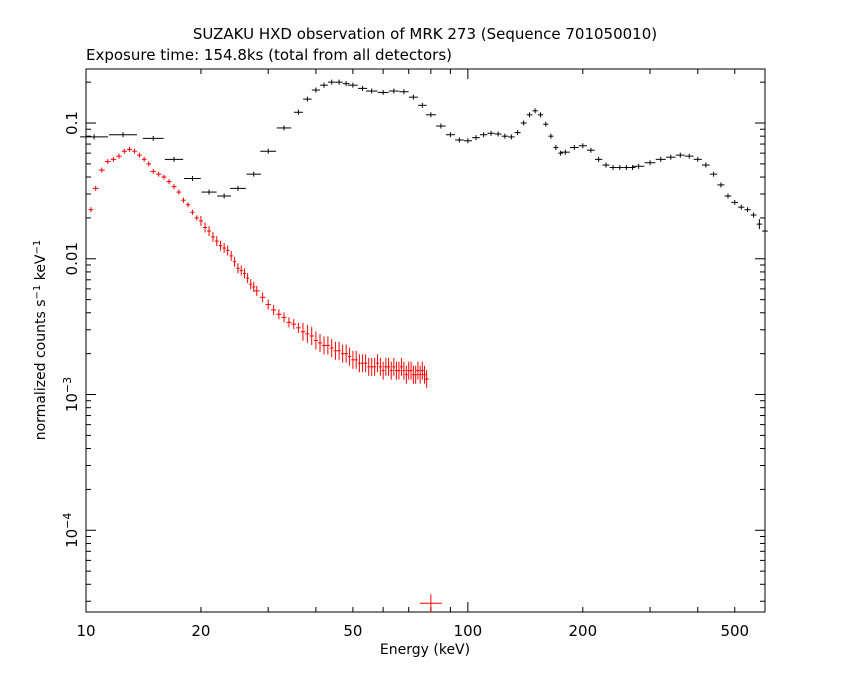 Image resolution: width=850 pixels, height=680 pixels. Describe the element at coordinates (67, 385) in the screenshot. I see `y-tick-label-exp: −3` at that location.